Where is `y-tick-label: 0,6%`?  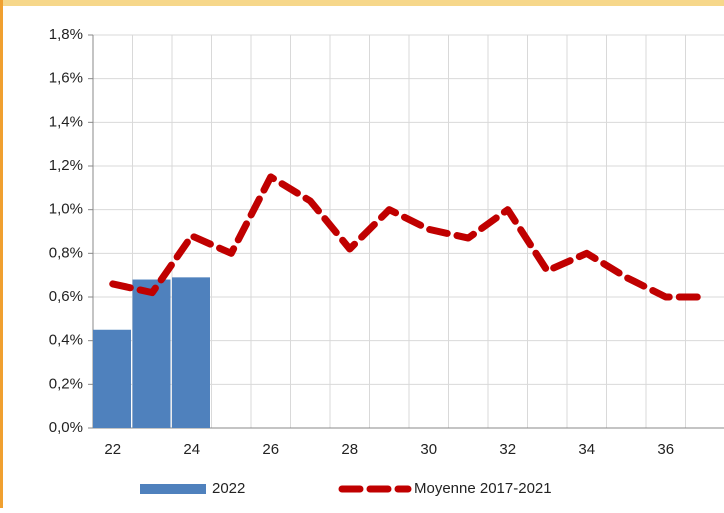 y-tick-label: 0,6% is located at coordinates (66, 296).